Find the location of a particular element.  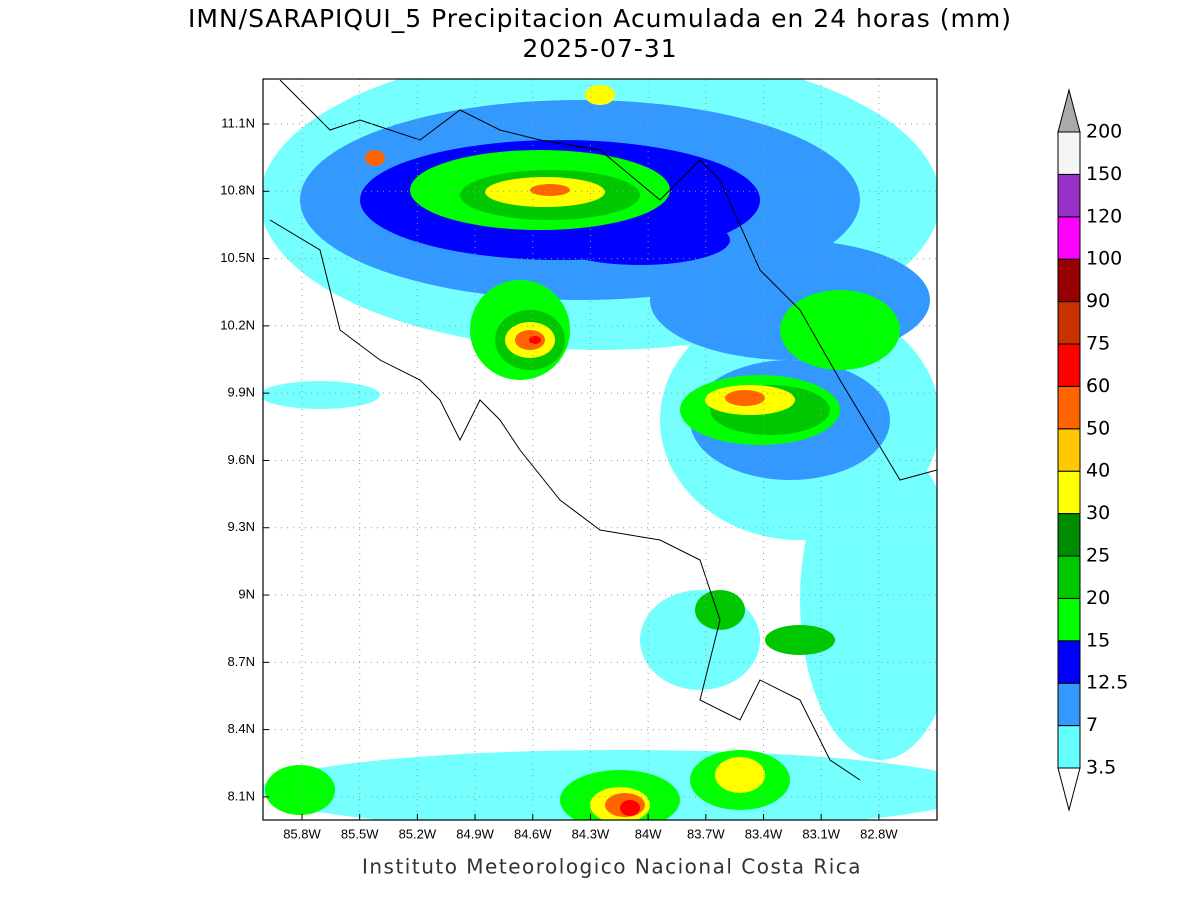

colorbar-label: 7 is located at coordinates (1092, 725).